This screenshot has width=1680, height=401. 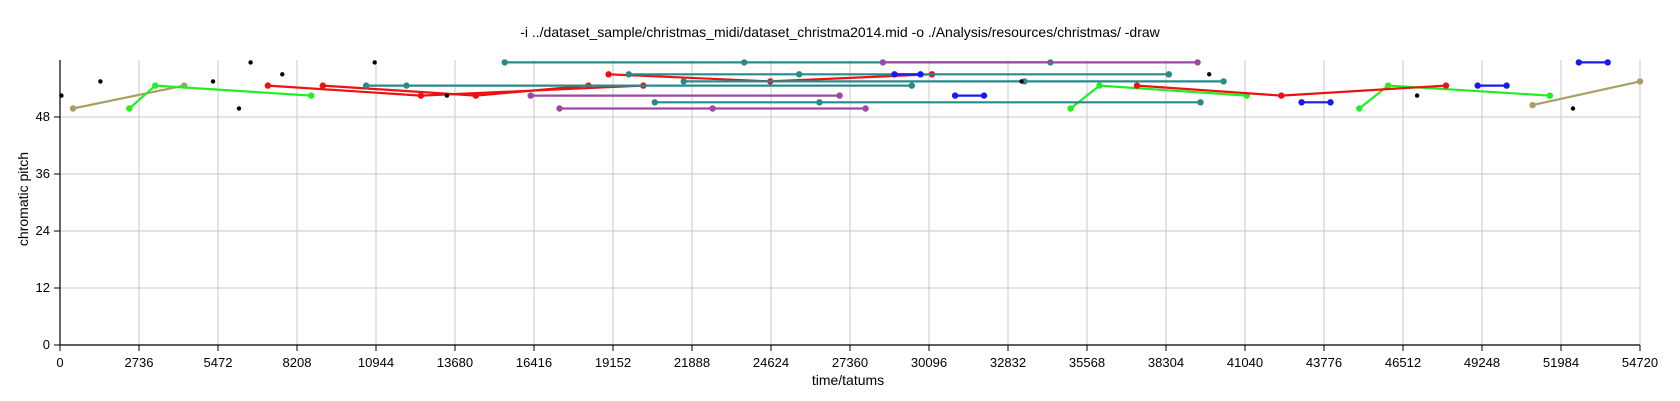 I want to click on x-tick-label: 41040, so click(x=1245, y=362).